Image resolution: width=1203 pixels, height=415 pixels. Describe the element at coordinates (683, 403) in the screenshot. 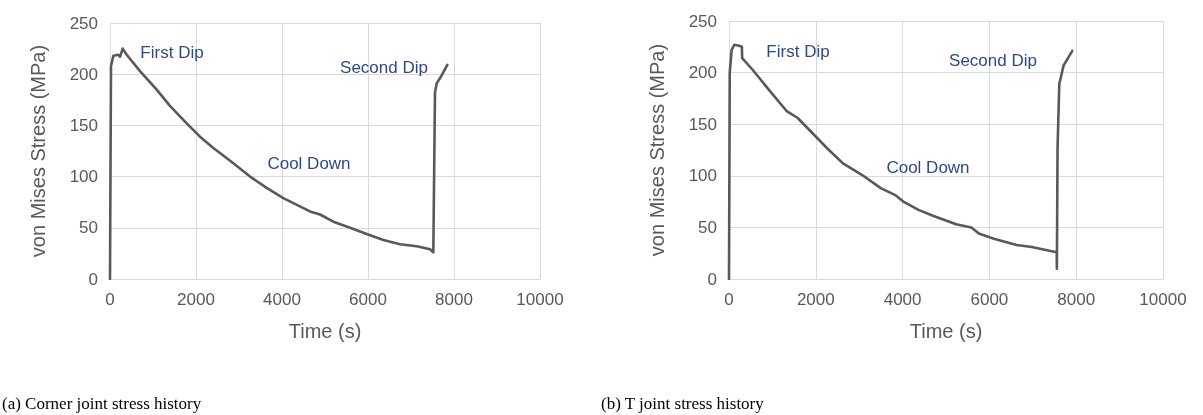

I see `text: (b) T joint stress history` at that location.